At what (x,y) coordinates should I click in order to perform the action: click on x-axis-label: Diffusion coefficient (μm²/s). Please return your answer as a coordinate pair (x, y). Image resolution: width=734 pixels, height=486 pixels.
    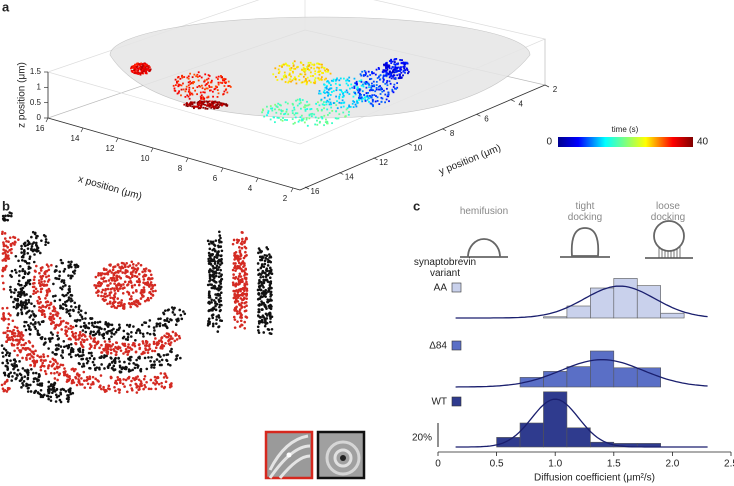
    Looking at the image, I should click on (594, 478).